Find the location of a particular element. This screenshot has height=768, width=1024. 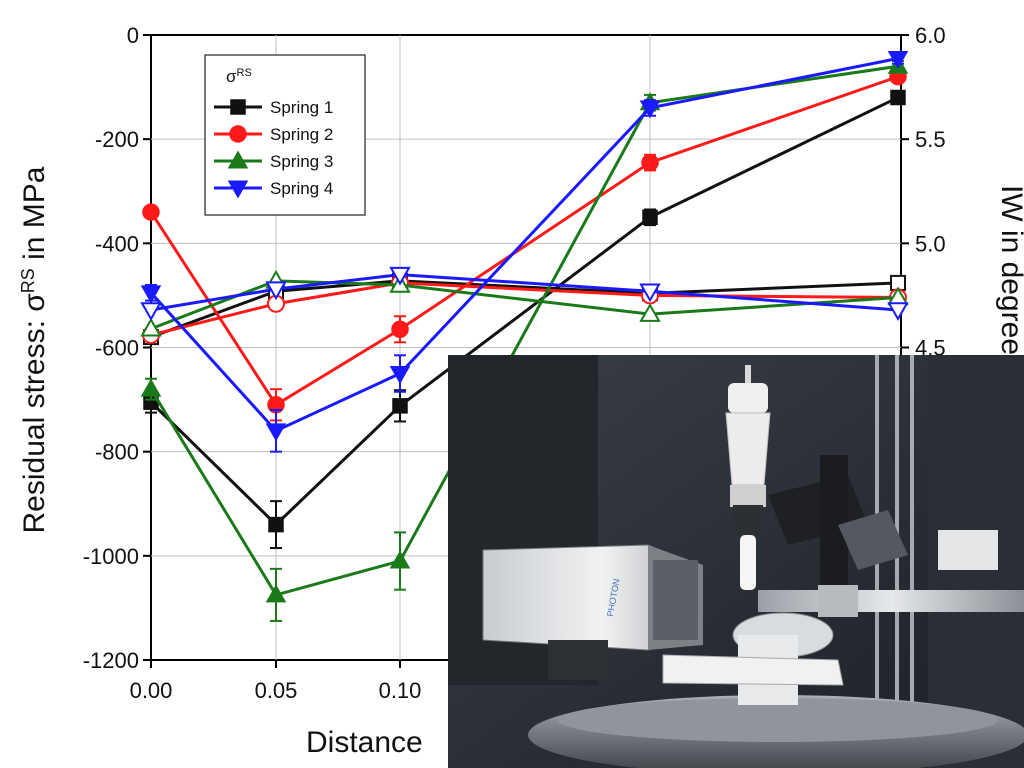

legend-entry: Spring 4 is located at coordinates (273, 189).